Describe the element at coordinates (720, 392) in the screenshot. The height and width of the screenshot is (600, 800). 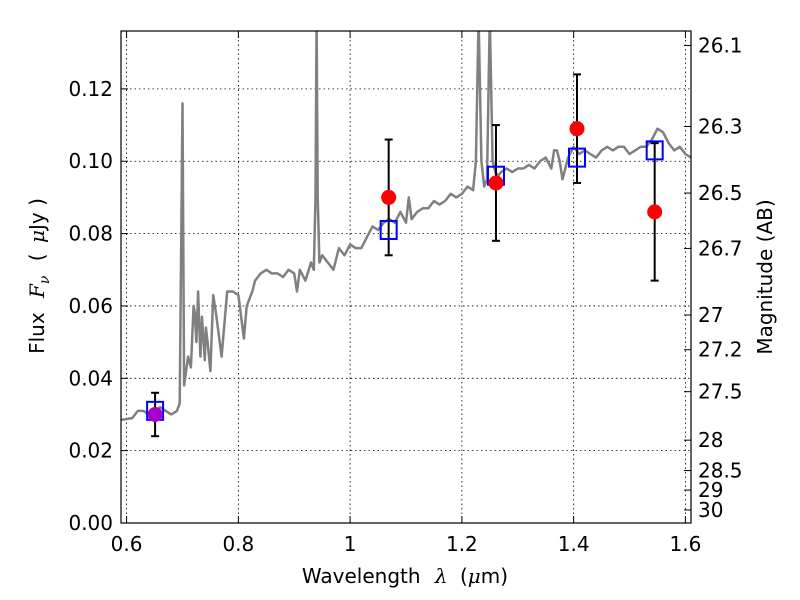
I see `right-tick-label: 27.5` at that location.